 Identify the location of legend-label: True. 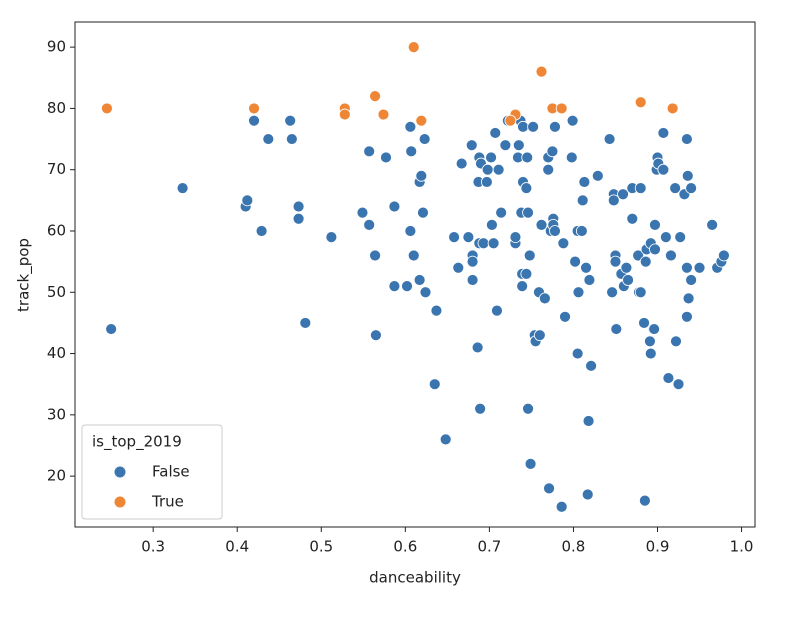
(167, 502).